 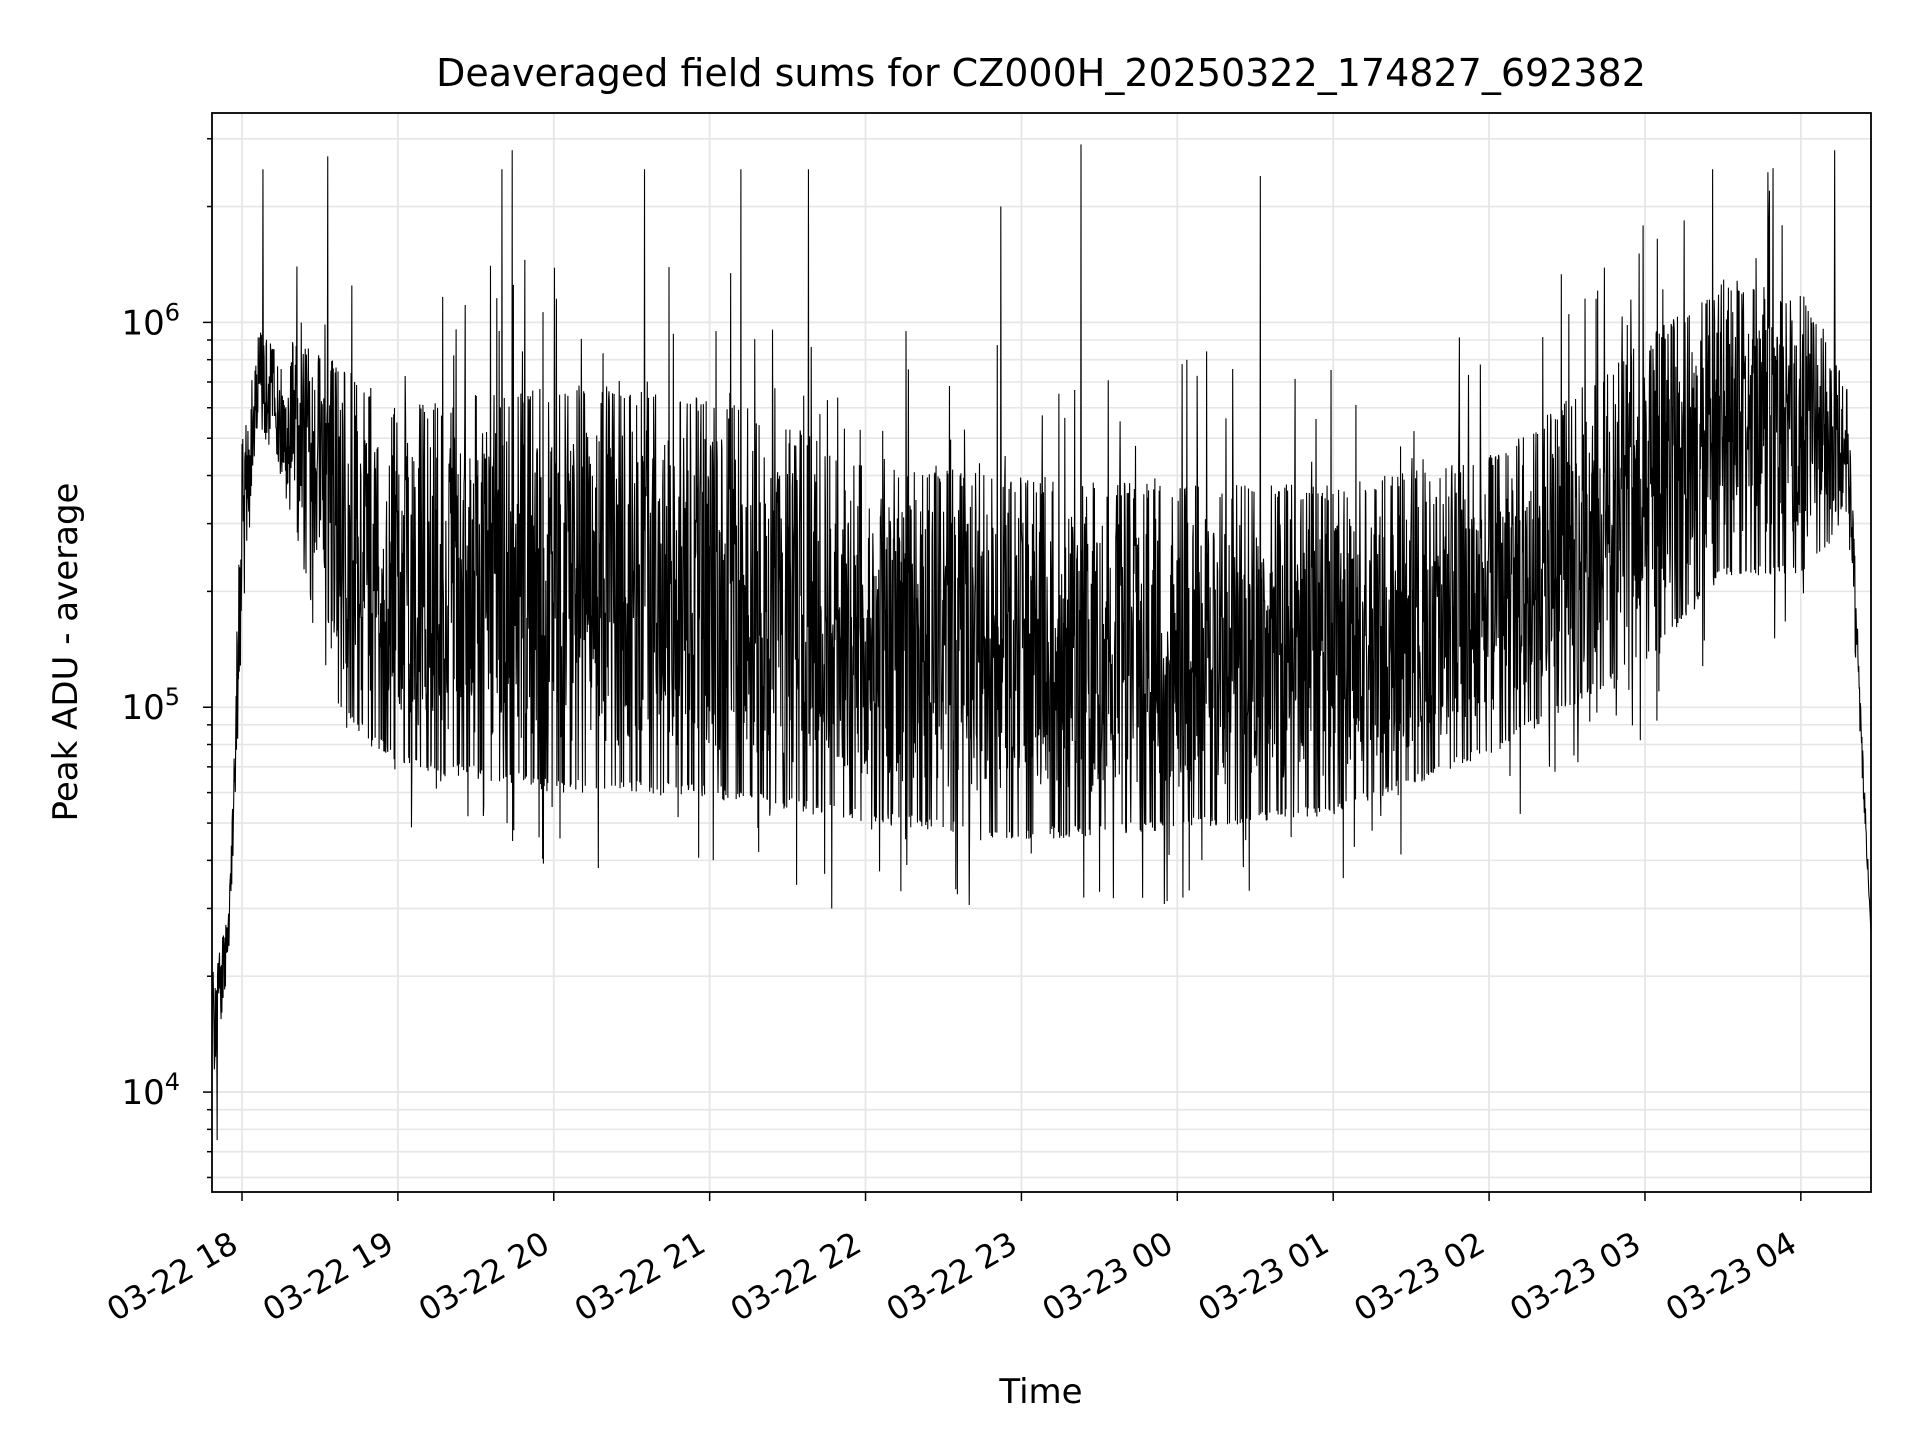 I want to click on y-axis-label: Peak ADU - average, so click(x=66, y=652).